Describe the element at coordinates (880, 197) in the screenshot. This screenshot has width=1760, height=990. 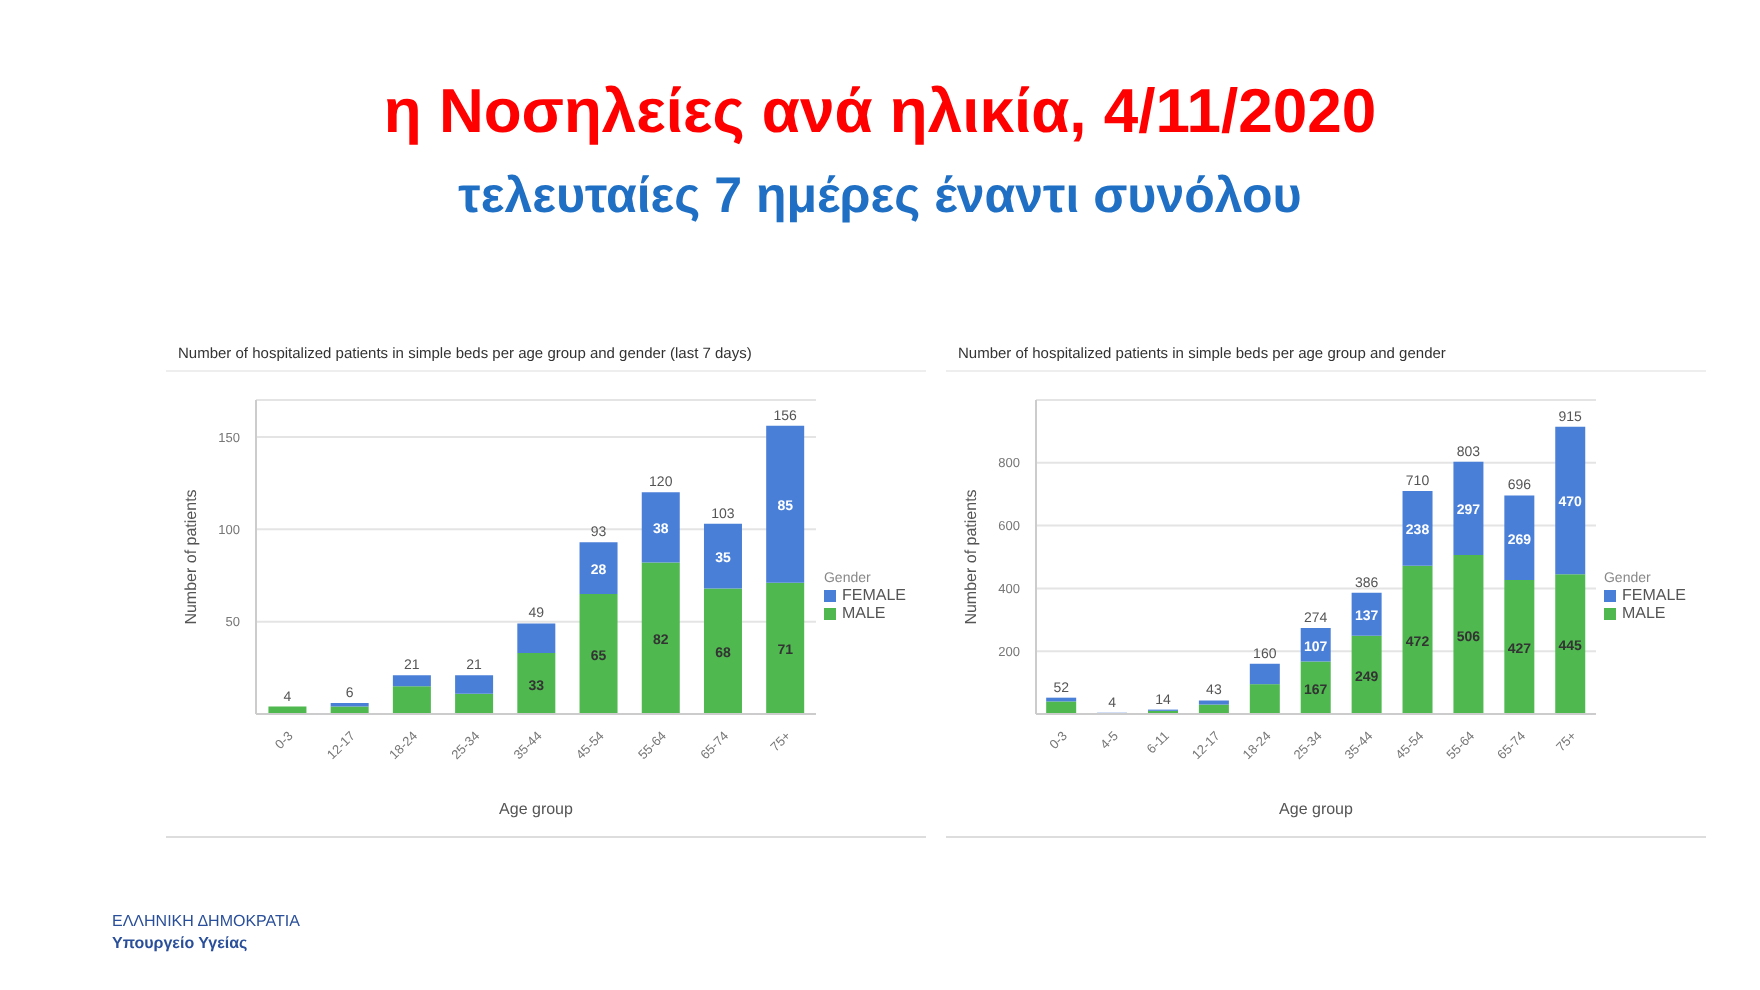
I see `text: τελευταίες 7 ημέρες έναντι συνόλου` at that location.